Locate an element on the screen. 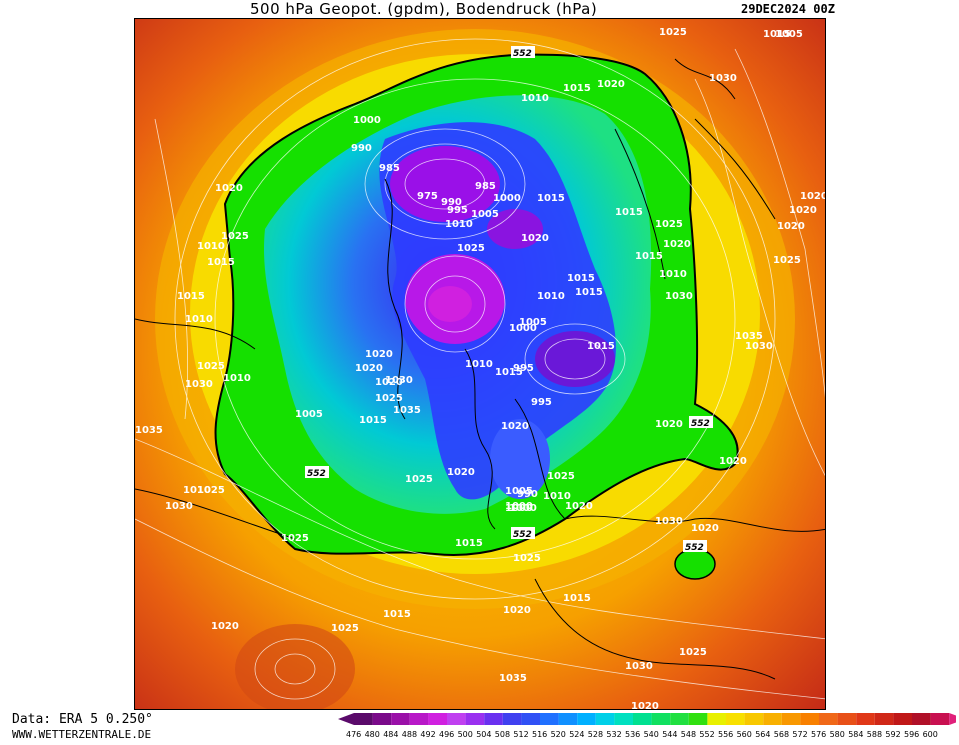 This screenshot has height=745, width=959. data-source: Data: ERA 5 0.250° is located at coordinates (82, 719).